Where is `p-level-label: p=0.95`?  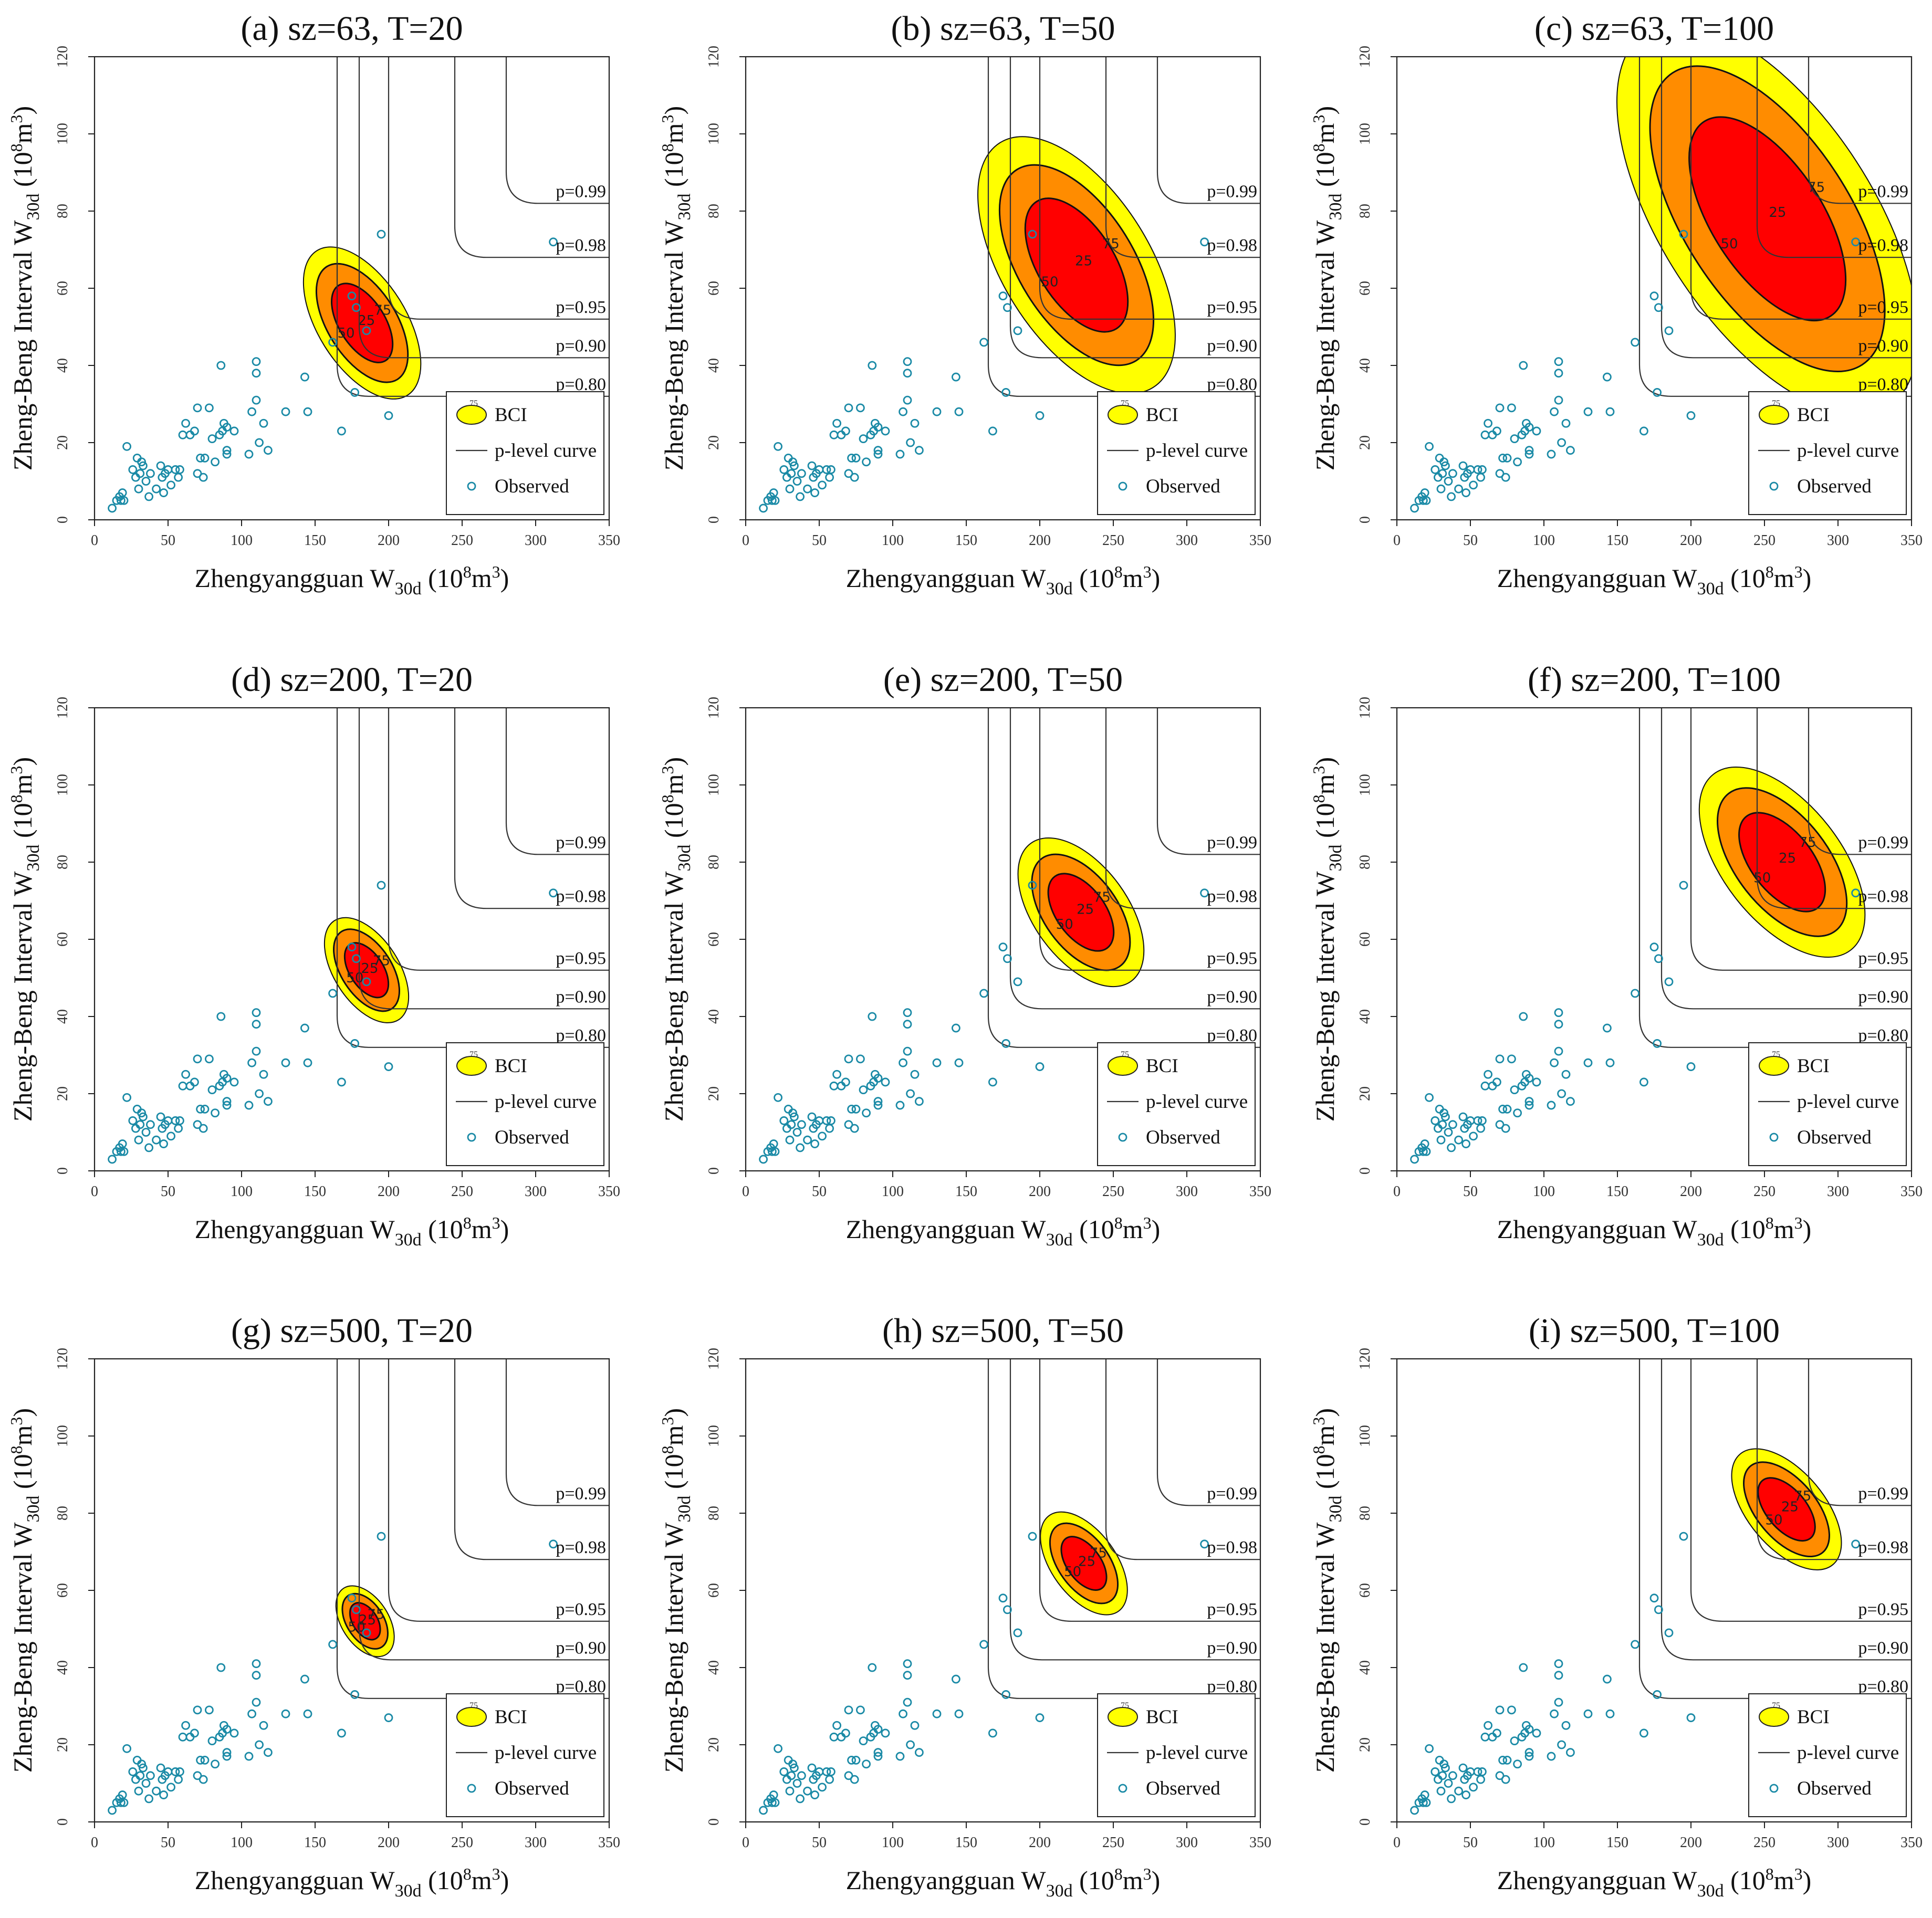
p-level-label: p=0.95 is located at coordinates (1883, 958).